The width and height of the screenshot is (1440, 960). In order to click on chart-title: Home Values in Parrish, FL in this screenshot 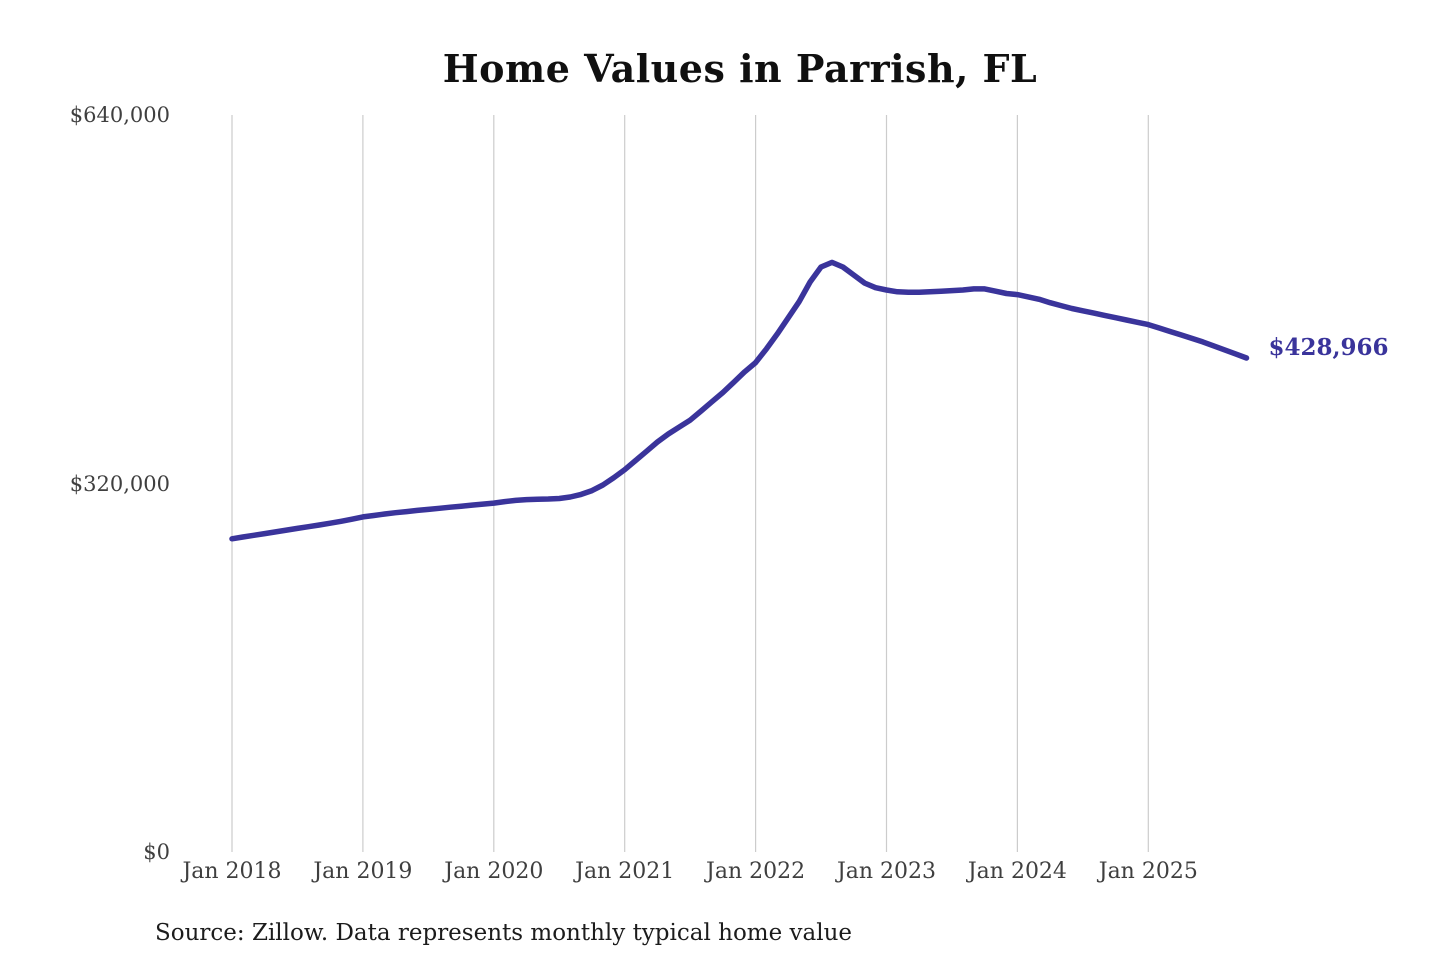, I will do `click(740, 68)`.